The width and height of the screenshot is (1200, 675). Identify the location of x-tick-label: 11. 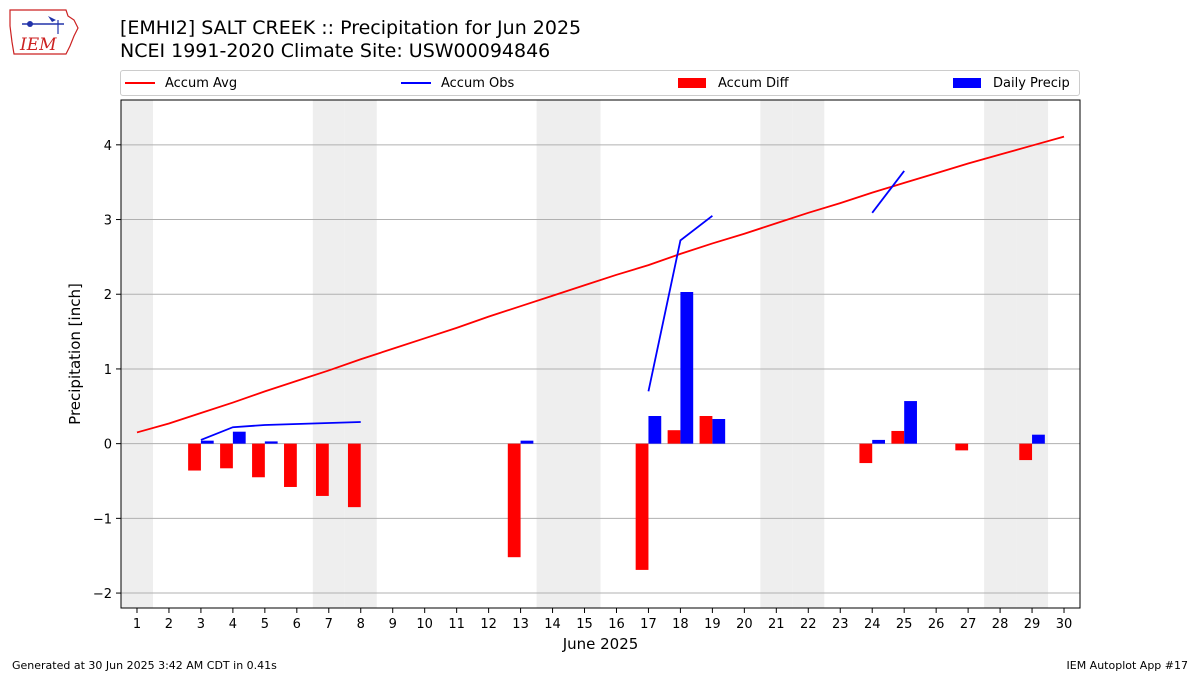
(456, 624).